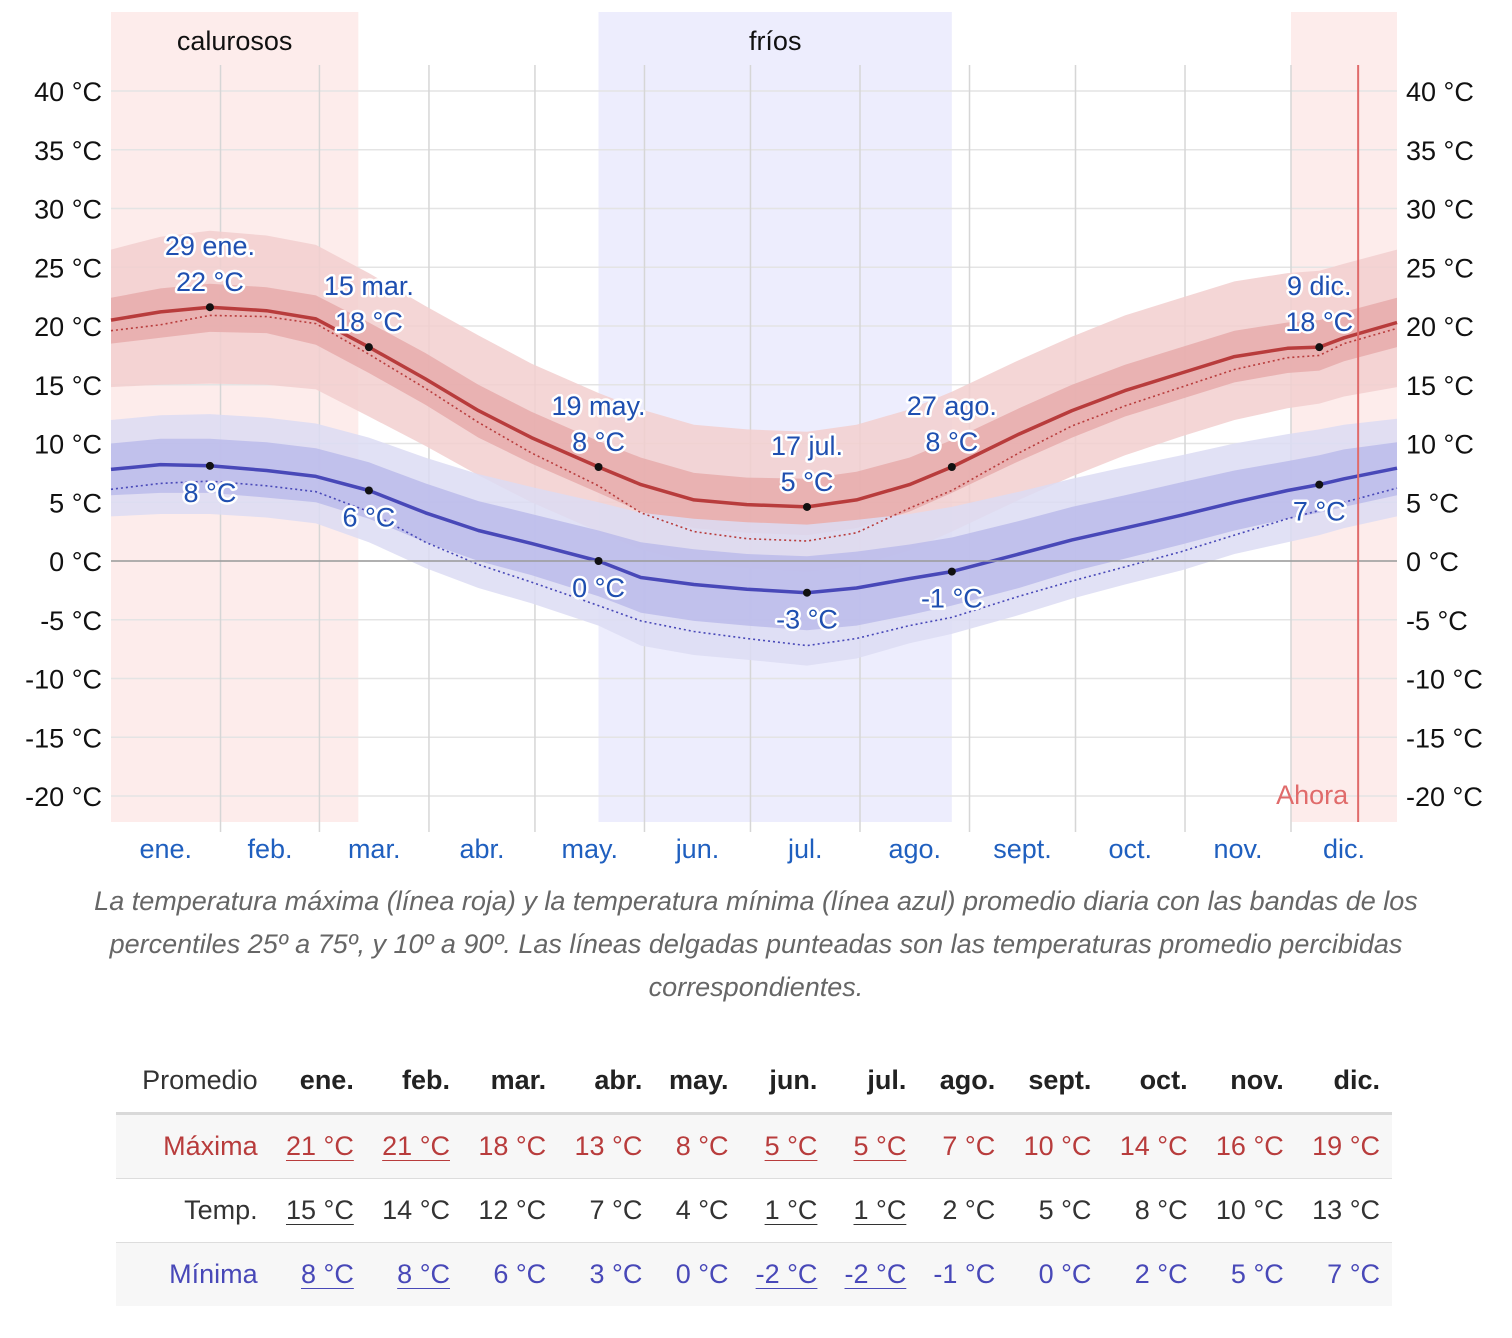  Describe the element at coordinates (952, 599) in the screenshot. I see `annotation-value: -1 °C` at that location.